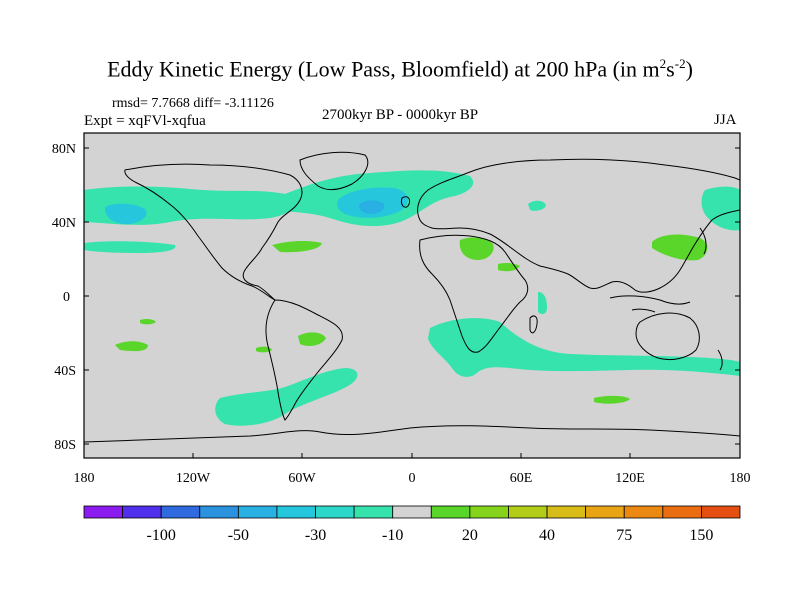 Image resolution: width=800 pixels, height=600 pixels. I want to click on region-east-pacific-tongue, so click(130, 247).